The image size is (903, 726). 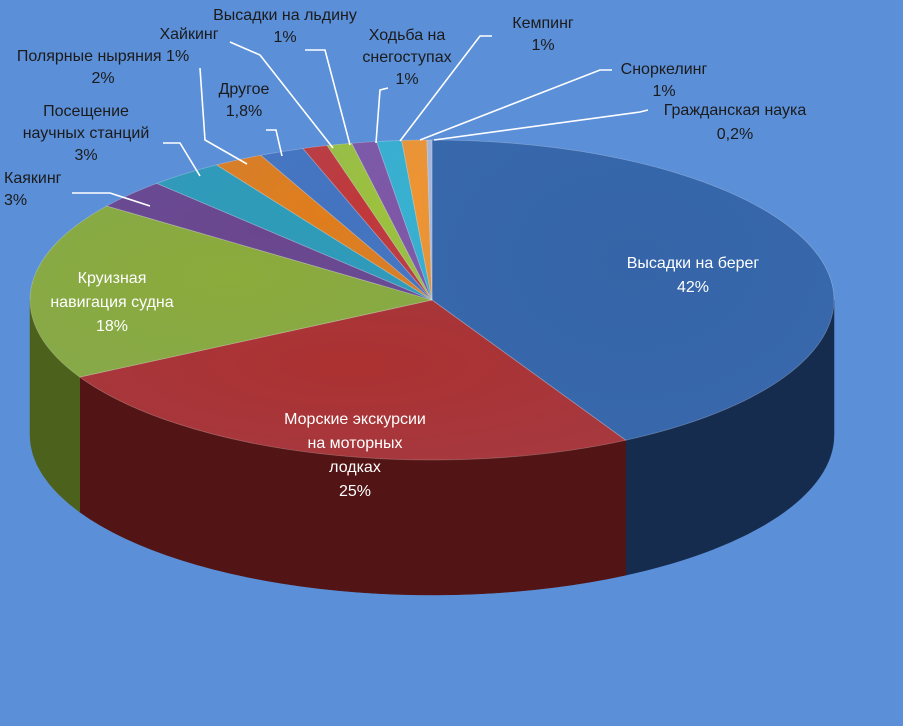 What do you see at coordinates (244, 100) in the screenshot?
I see `data-label-6: Другое 1,8%` at bounding box center [244, 100].